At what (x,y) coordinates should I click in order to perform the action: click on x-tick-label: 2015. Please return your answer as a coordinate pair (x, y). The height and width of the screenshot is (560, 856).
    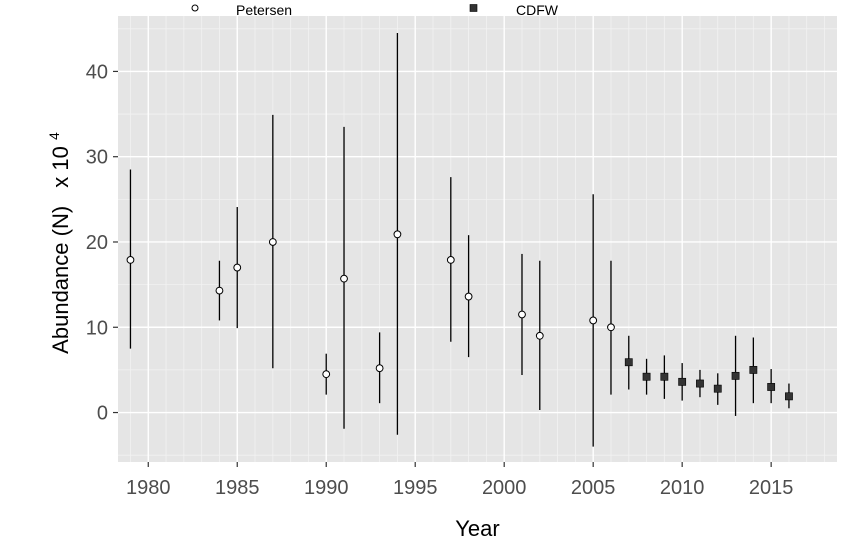
    Looking at the image, I should click on (771, 488).